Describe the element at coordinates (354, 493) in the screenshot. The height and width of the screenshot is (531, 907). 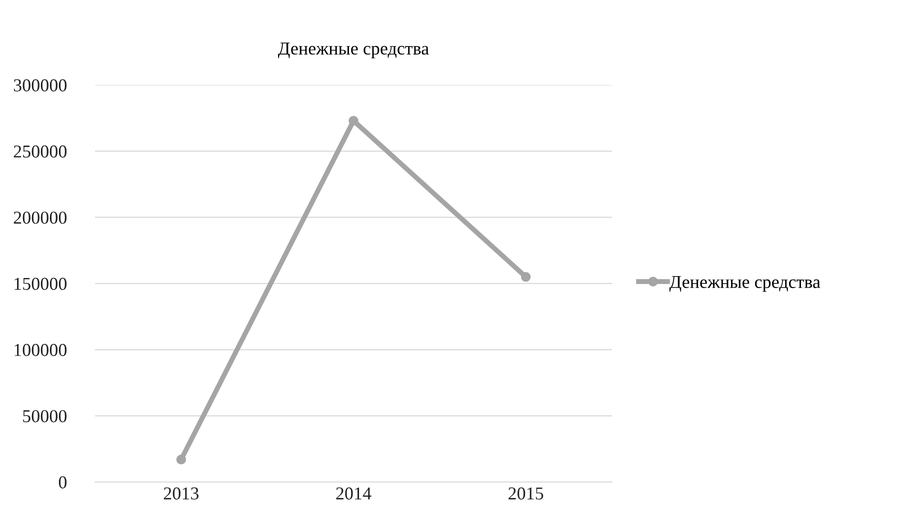
I see `x-tick-label: 2014` at that location.